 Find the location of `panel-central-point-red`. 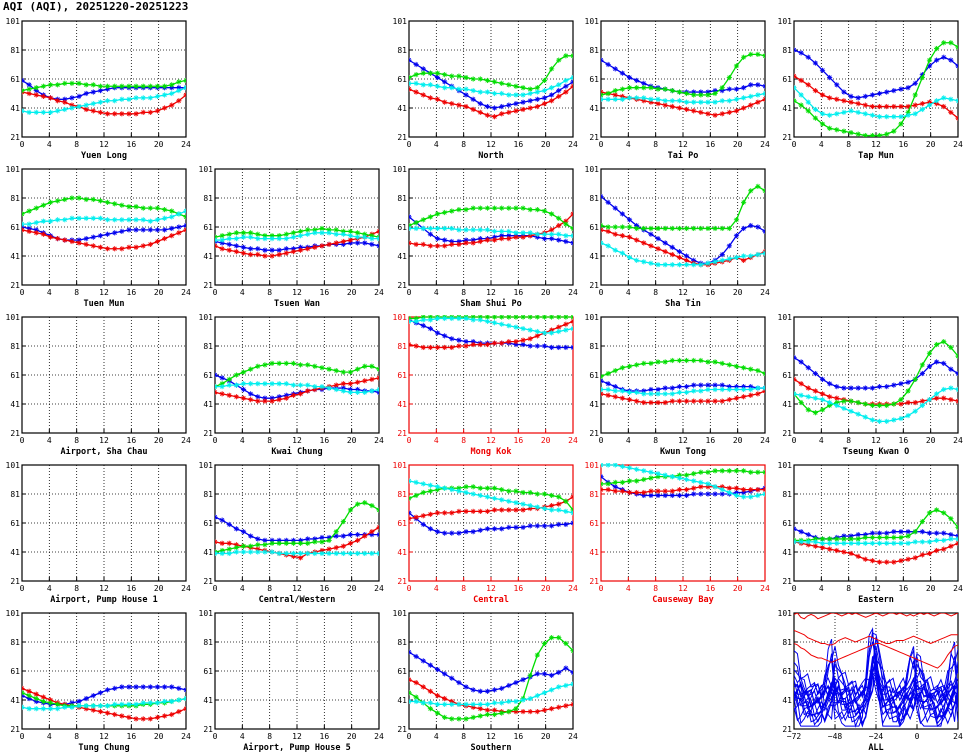

panel-central-point-red is located at coordinates (437, 513).